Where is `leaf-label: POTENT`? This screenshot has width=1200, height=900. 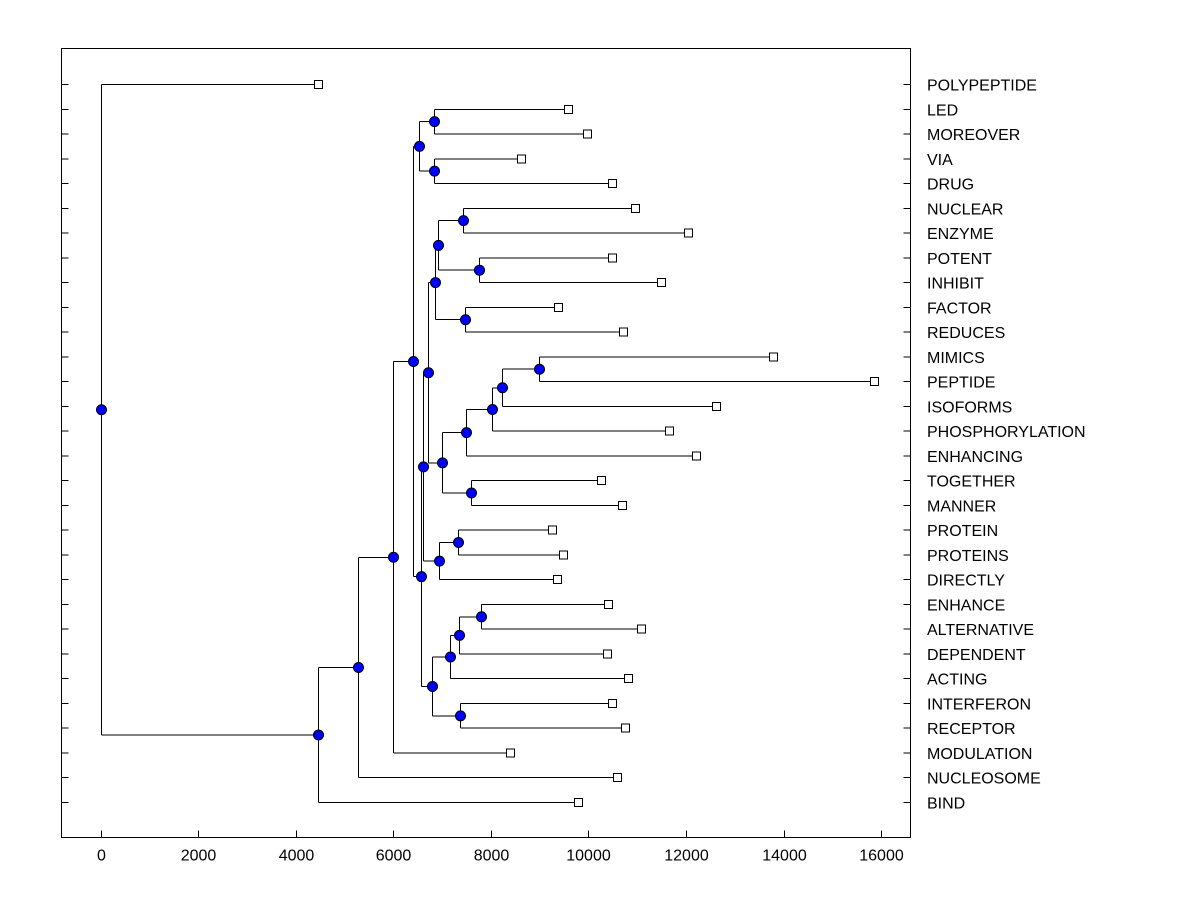 leaf-label: POTENT is located at coordinates (959, 259).